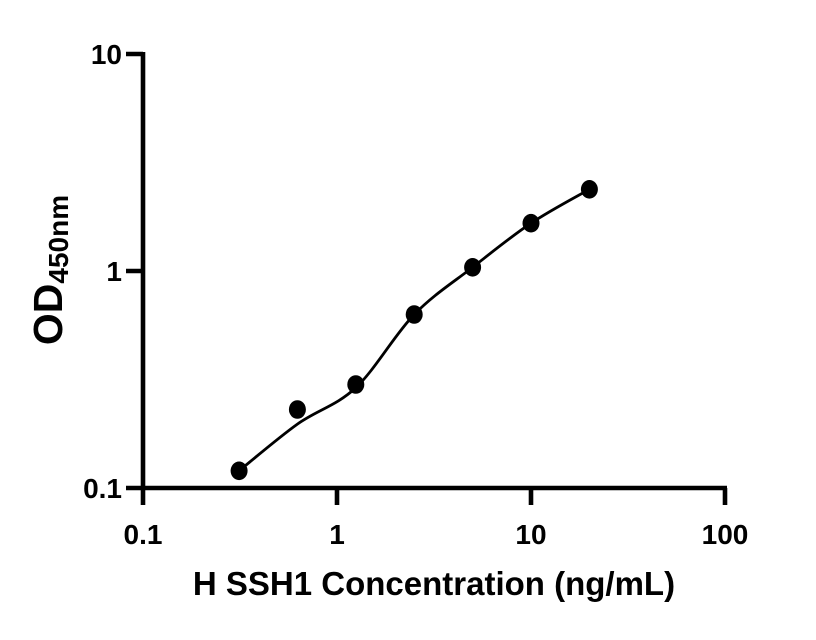  I want to click on y-axis-title-subscript: 450nm, so click(58, 239).